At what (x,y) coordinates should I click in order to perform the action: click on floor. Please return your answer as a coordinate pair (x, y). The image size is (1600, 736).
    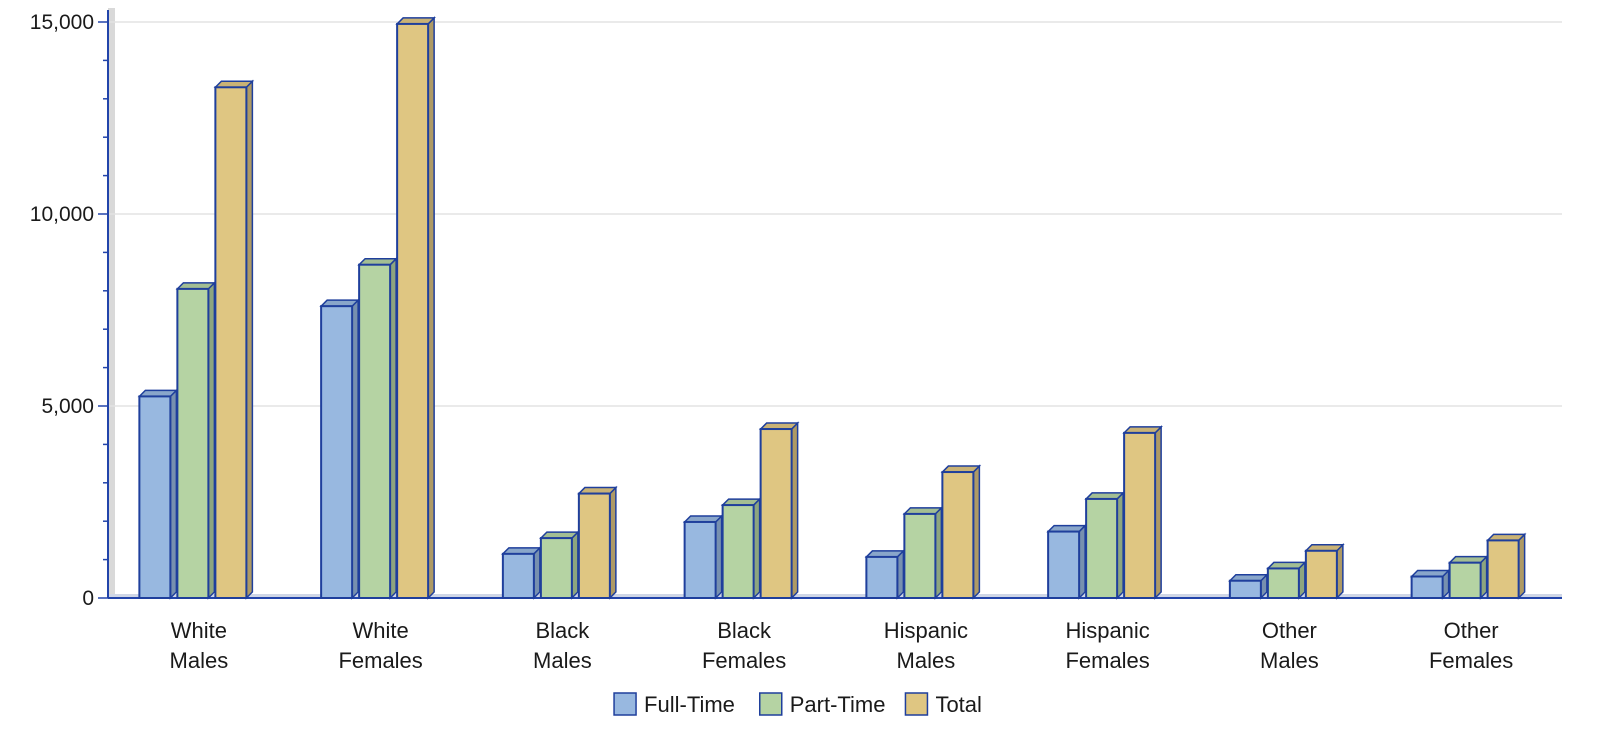
    Looking at the image, I should click on (835, 596).